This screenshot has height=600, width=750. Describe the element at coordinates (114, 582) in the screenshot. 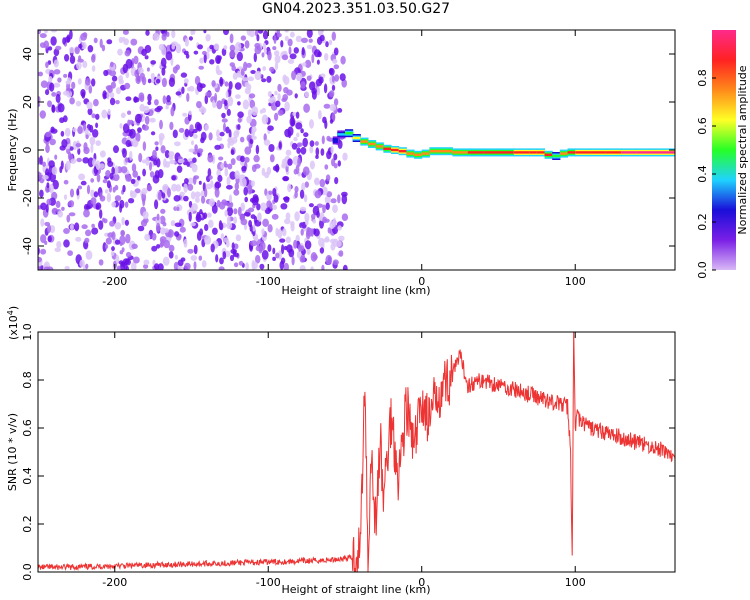

I see `x-tick-label: -200` at that location.